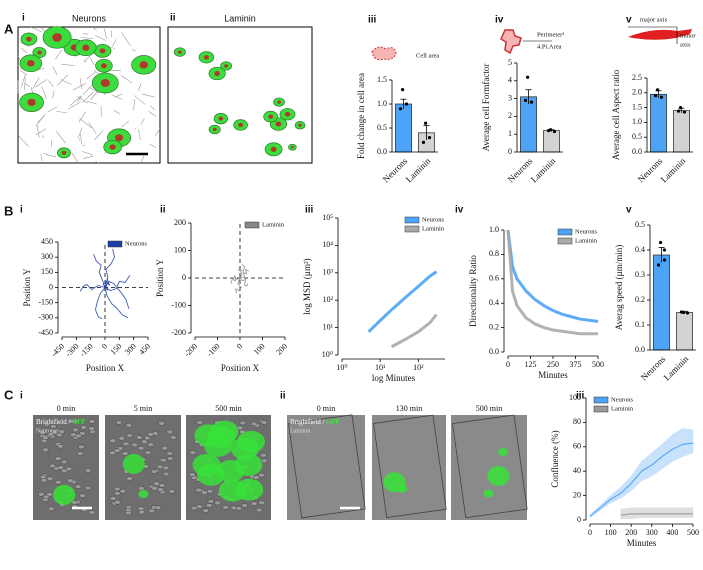 Image resolution: width=703 pixels, height=570 pixels. Describe the element at coordinates (629, 20) in the screenshot. I see `panel-label: v` at that location.